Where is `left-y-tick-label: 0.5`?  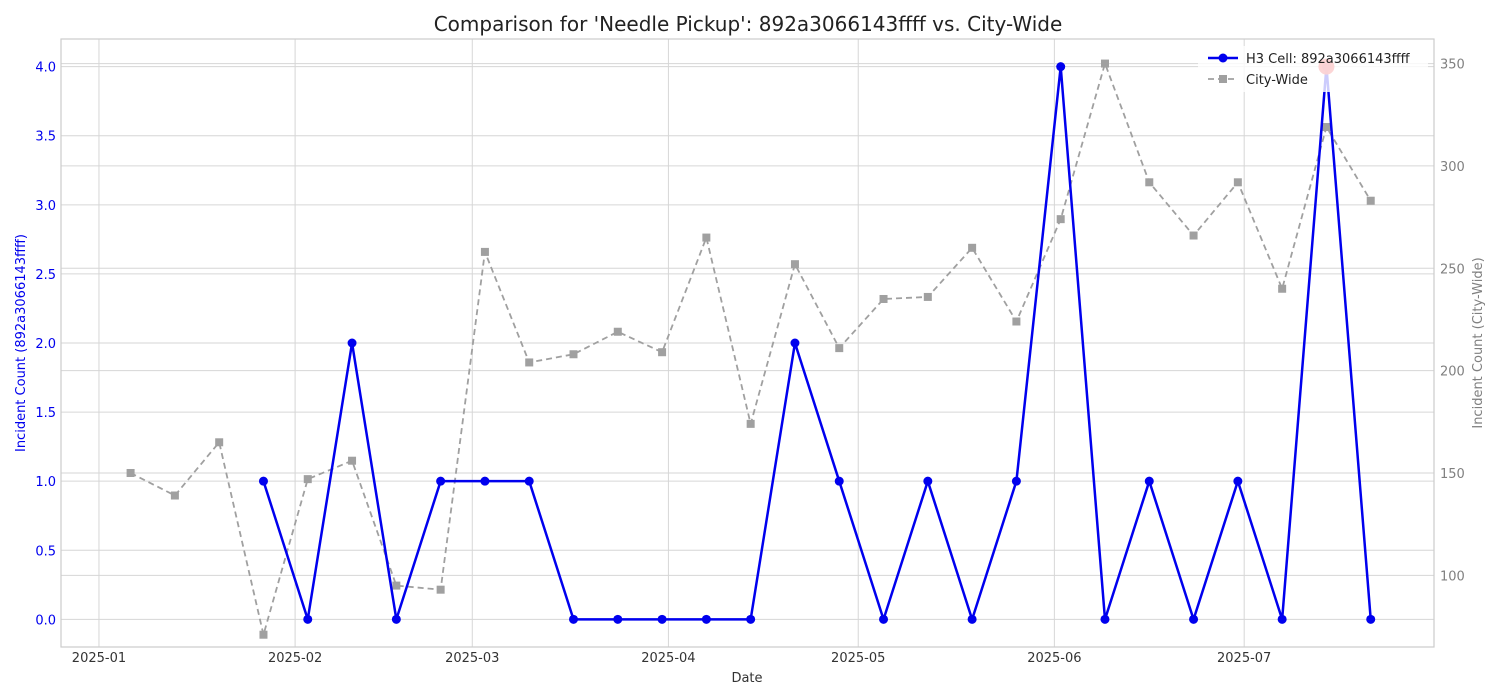
left-y-tick-label: 0.5 is located at coordinates (45, 551).